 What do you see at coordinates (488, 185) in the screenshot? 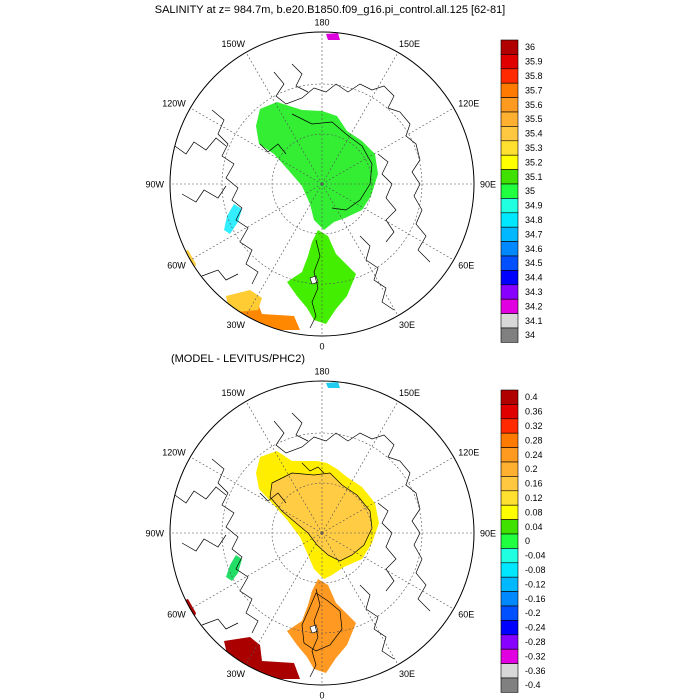
I see `longitude-label: 90E` at bounding box center [488, 185].